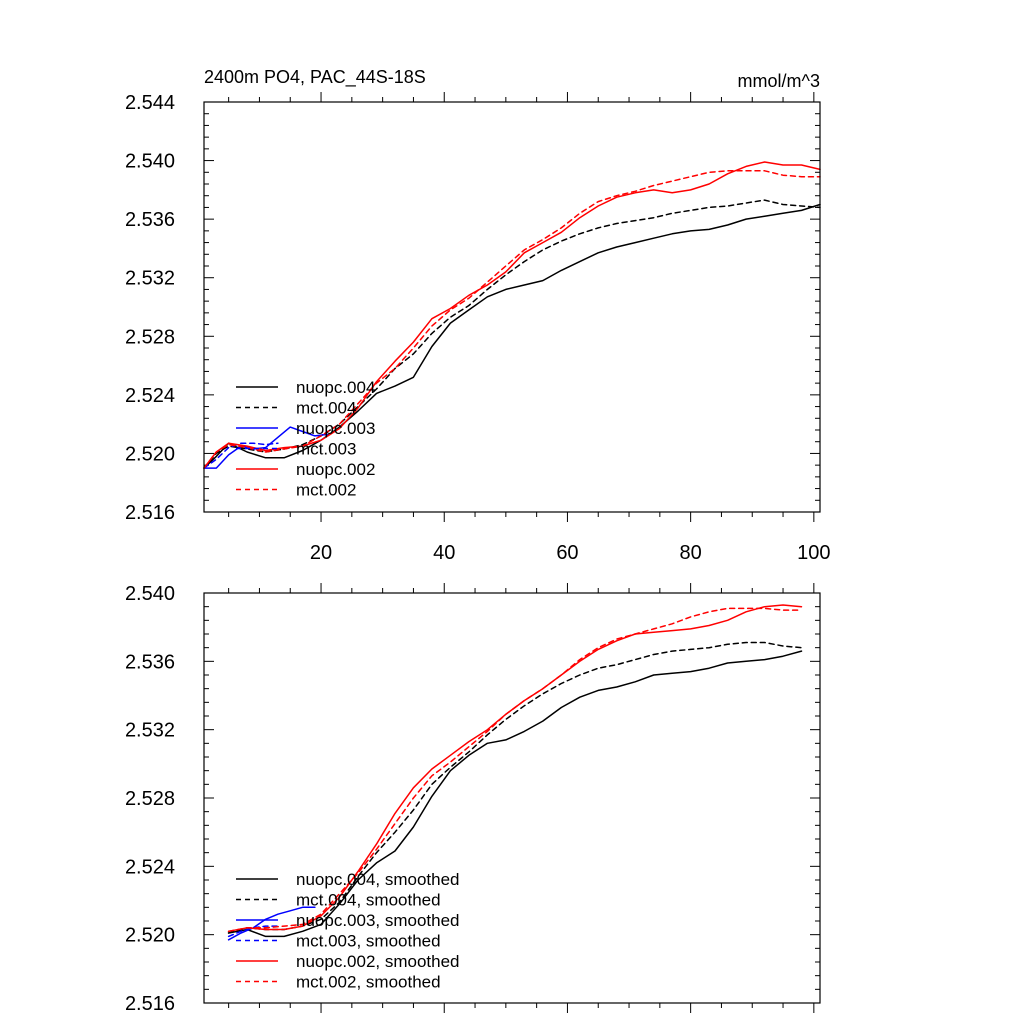 This screenshot has height=1024, width=1024. I want to click on legend-label: mct.002, so click(326, 490).